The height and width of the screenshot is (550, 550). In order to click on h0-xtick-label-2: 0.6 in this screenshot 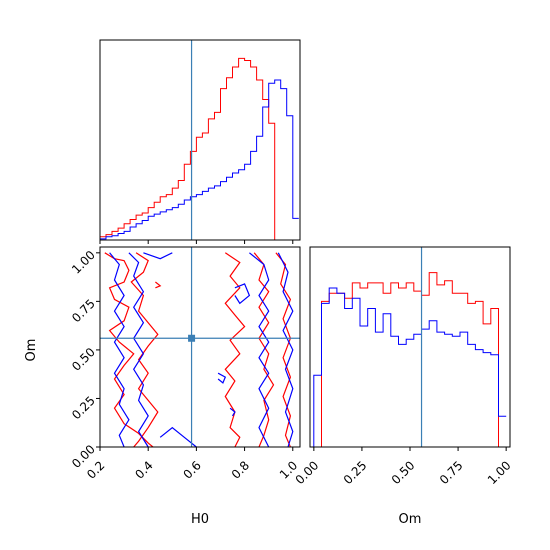, I will do `click(192, 469)`.